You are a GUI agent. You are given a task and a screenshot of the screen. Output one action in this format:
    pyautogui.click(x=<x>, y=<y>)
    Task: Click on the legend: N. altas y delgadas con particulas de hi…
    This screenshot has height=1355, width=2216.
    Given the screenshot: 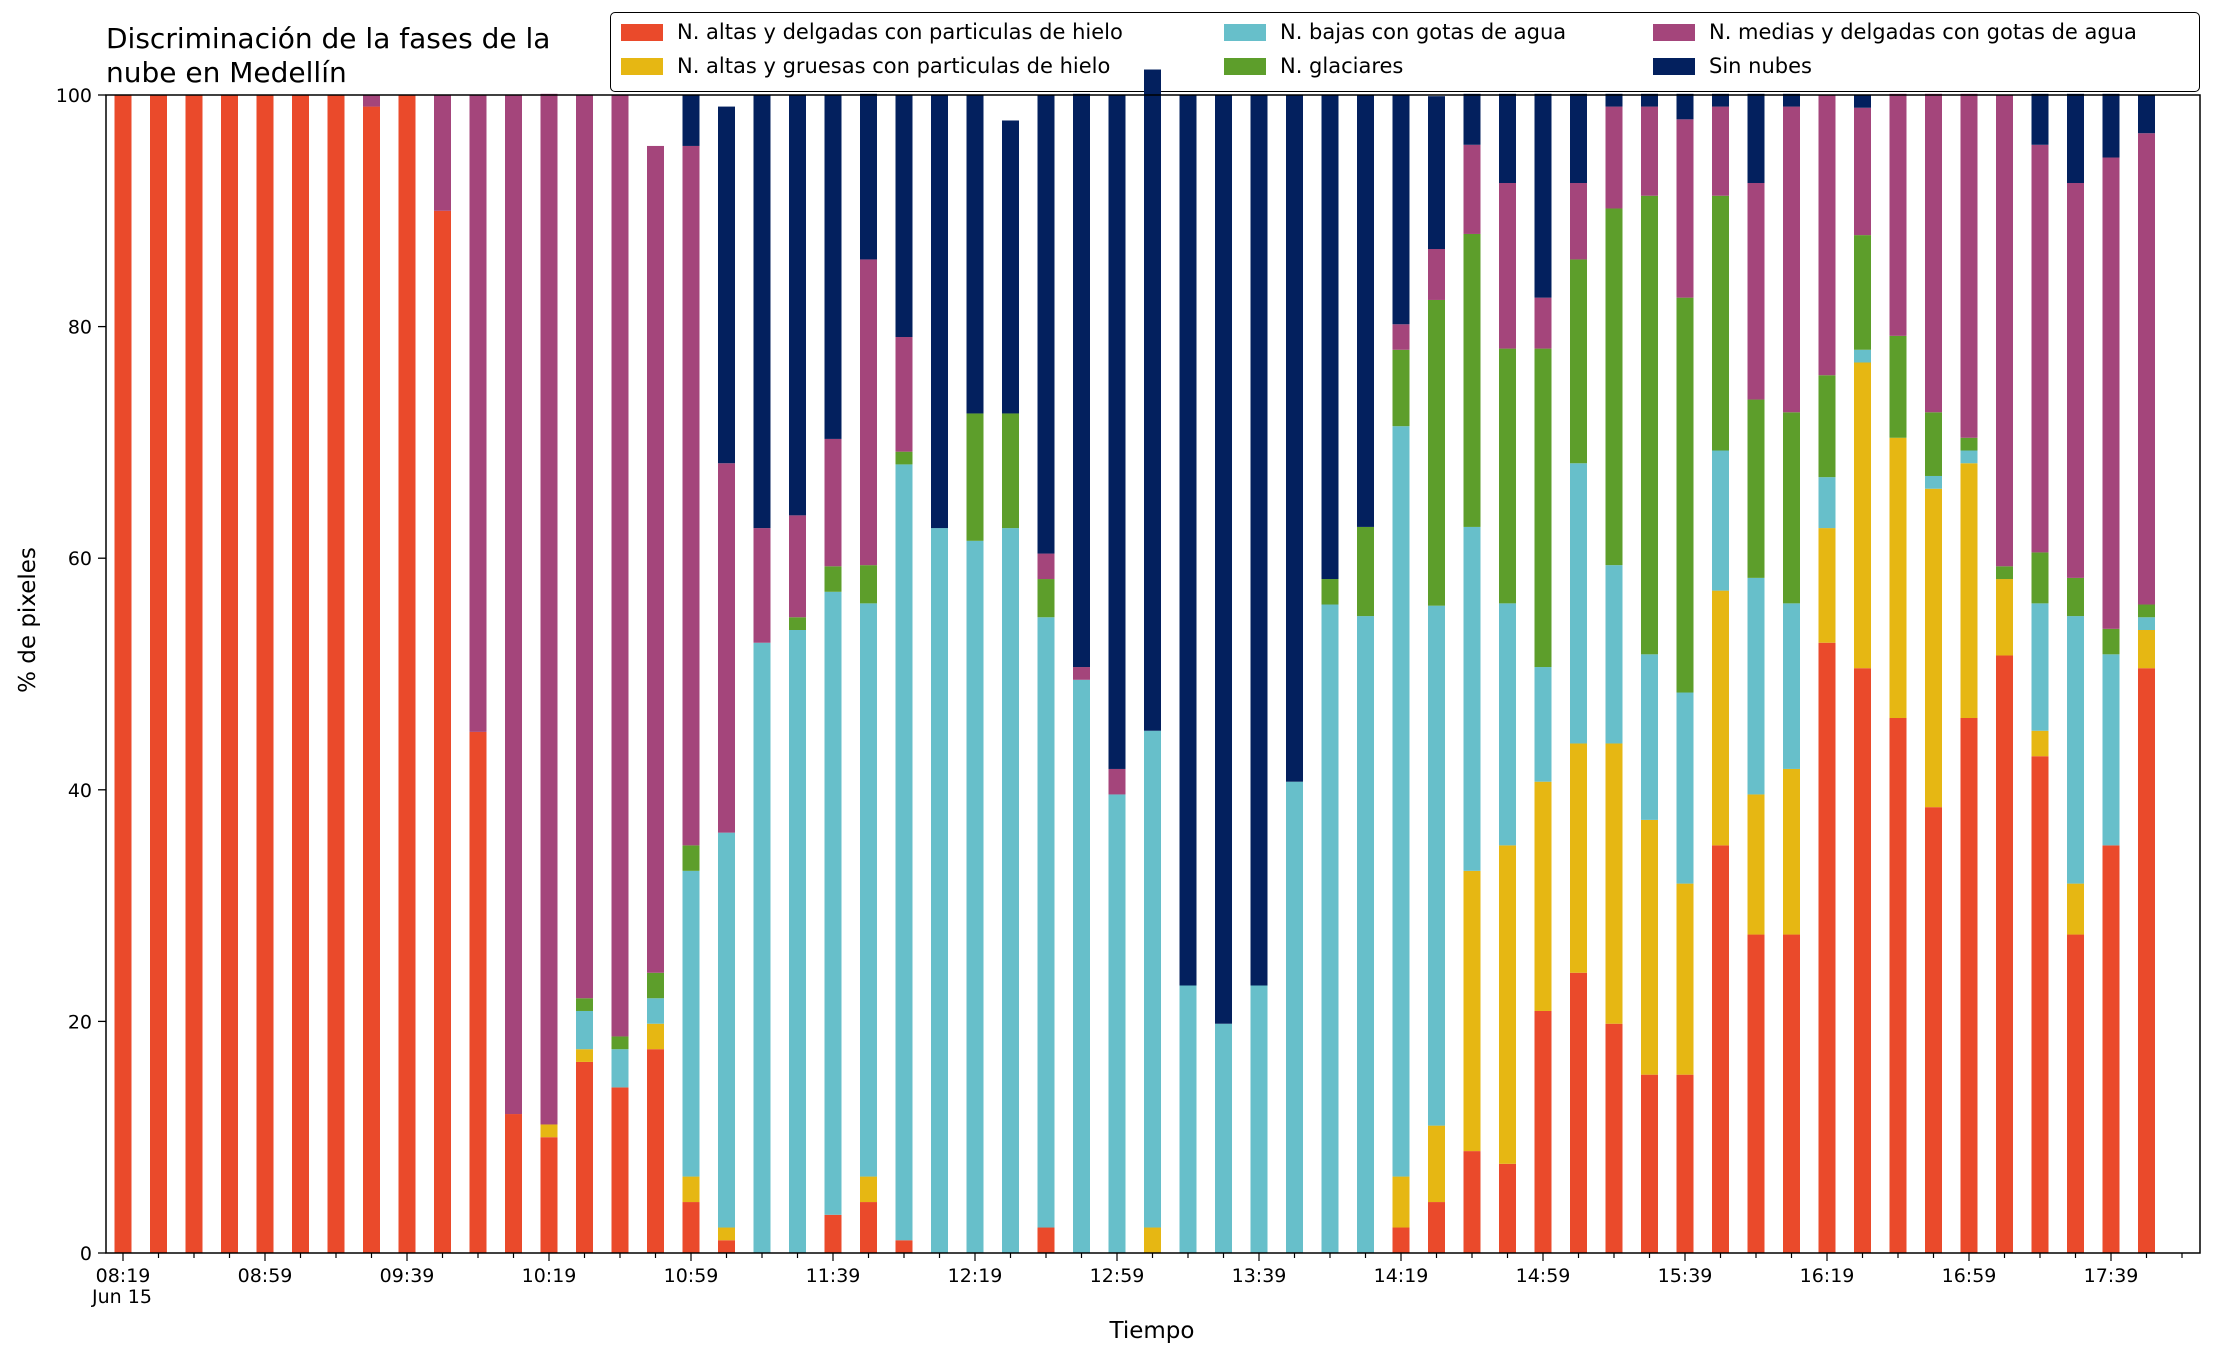 What is the action you would take?
    pyautogui.click(x=1405, y=52)
    